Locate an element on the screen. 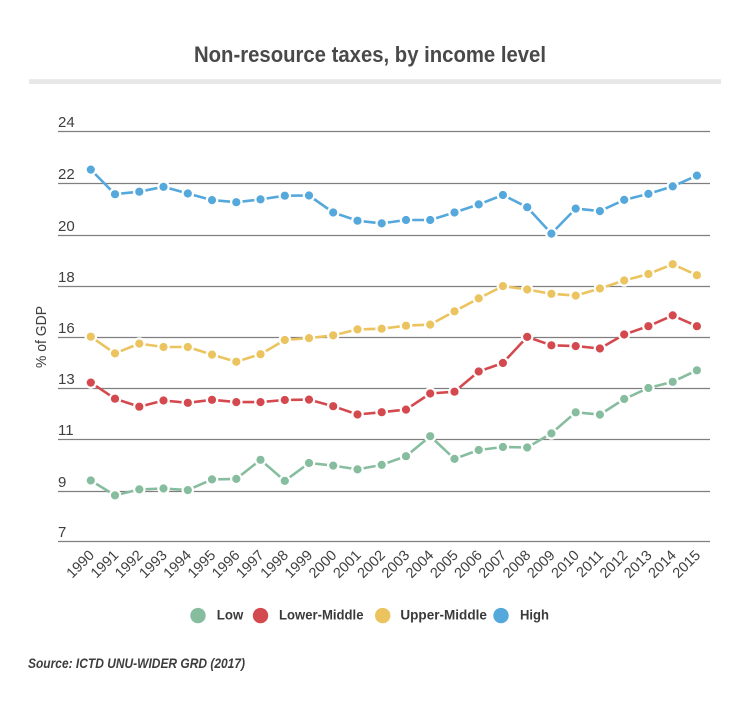  svg-text: 16 is located at coordinates (66, 328).